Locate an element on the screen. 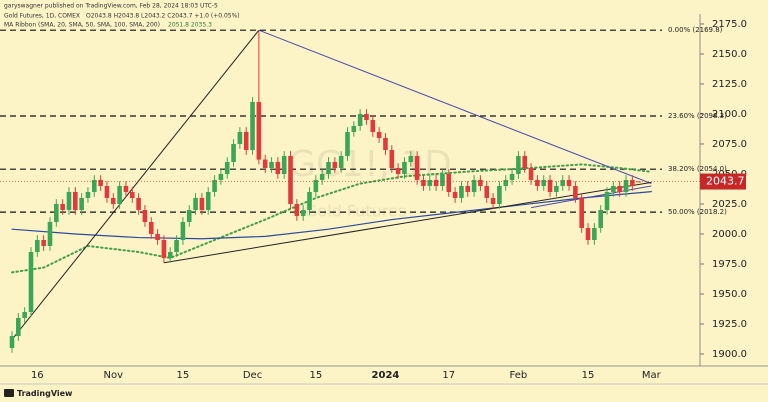  y-tick-label: 2025.0 is located at coordinates (729, 204).